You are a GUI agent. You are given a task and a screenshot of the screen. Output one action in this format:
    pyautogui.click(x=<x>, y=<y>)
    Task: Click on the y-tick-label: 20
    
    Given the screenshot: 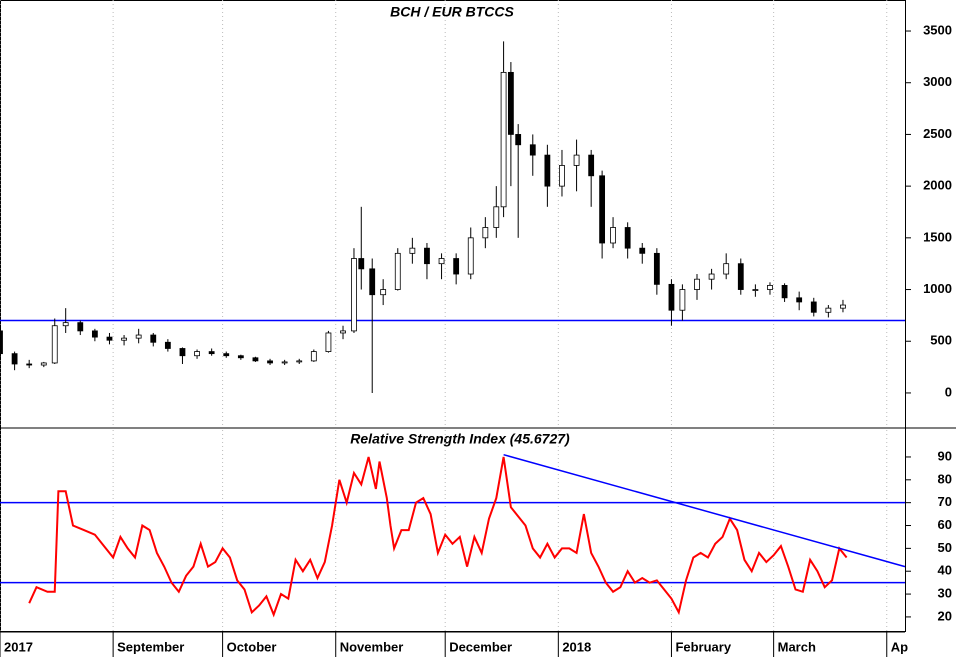 What is the action you would take?
    pyautogui.click(x=945, y=615)
    